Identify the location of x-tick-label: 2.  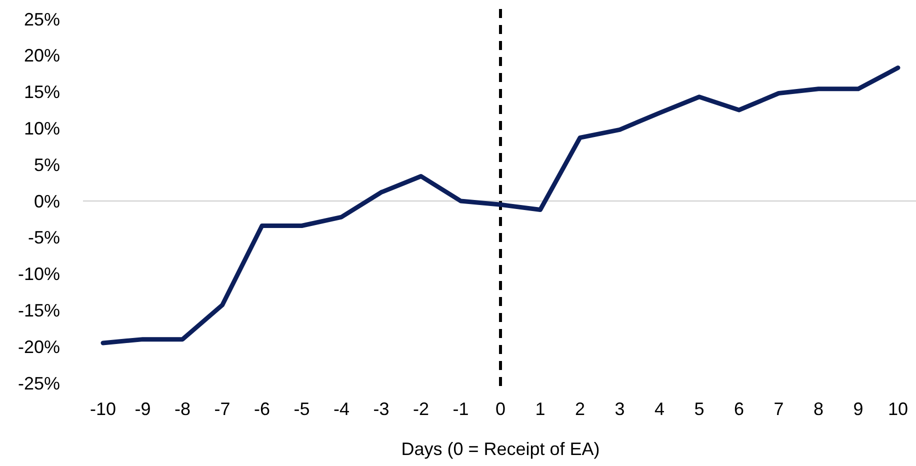
(580, 409).